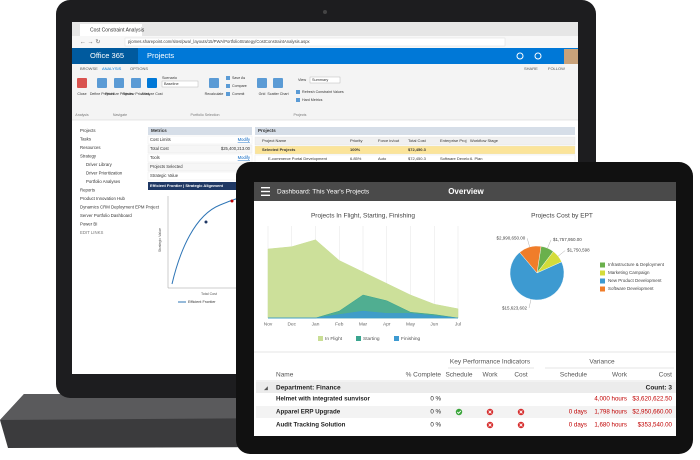 This screenshot has height=460, width=700. I want to click on nav-link: Projects, so click(88, 130).